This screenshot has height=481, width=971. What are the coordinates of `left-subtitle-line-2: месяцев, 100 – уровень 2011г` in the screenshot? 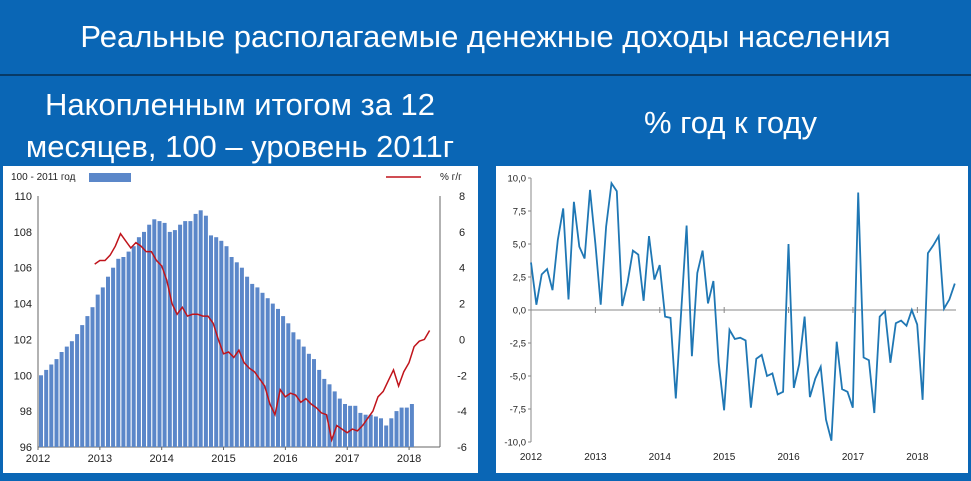 It's located at (240, 146).